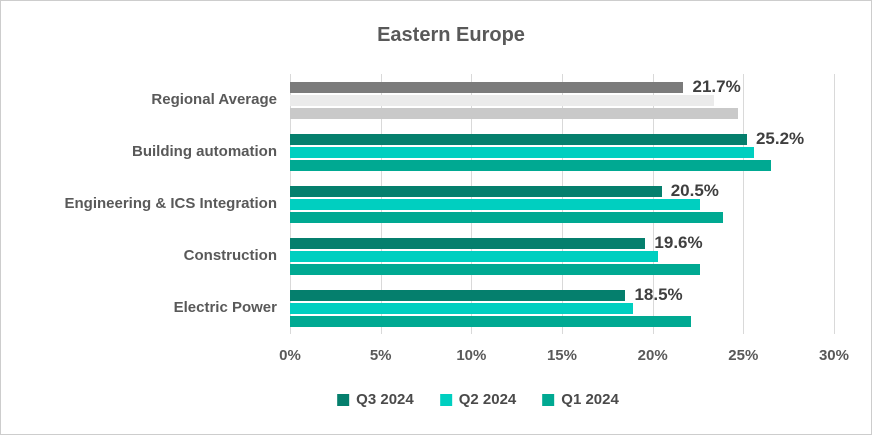 The width and height of the screenshot is (872, 435). What do you see at coordinates (170, 203) in the screenshot?
I see `category-label: Engineering & ICS Integration` at bounding box center [170, 203].